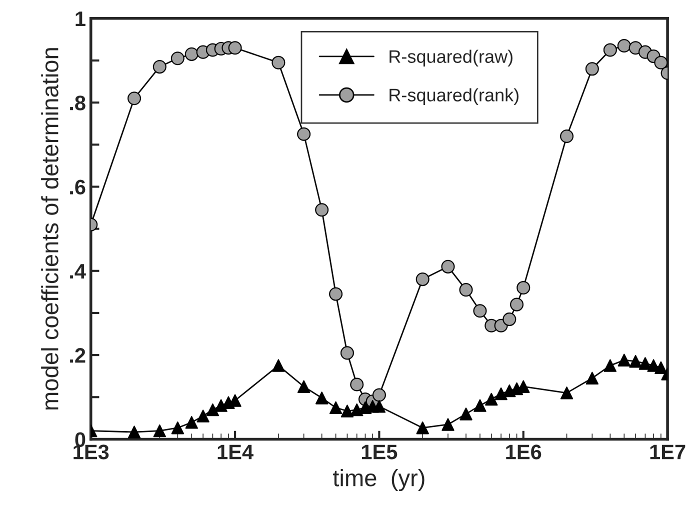 This screenshot has width=699, height=526. What do you see at coordinates (49, 229) in the screenshot?
I see `y-axis-title: model coefficients of determination` at bounding box center [49, 229].